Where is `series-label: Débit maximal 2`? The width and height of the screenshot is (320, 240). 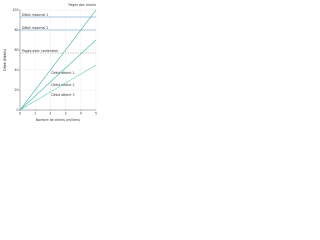 series-label: Débit maximal 2 is located at coordinates (35, 28).